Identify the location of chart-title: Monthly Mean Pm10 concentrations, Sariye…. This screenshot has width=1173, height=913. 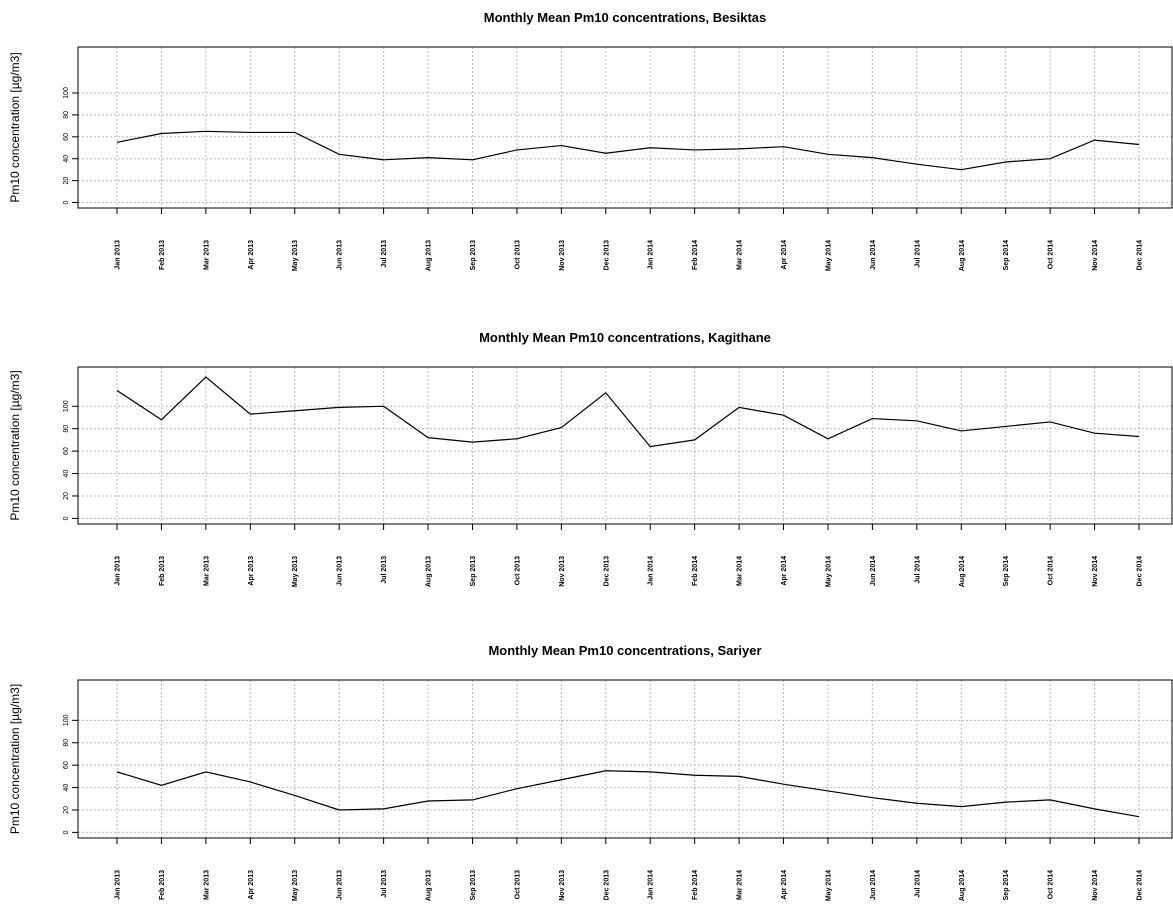
(624, 650).